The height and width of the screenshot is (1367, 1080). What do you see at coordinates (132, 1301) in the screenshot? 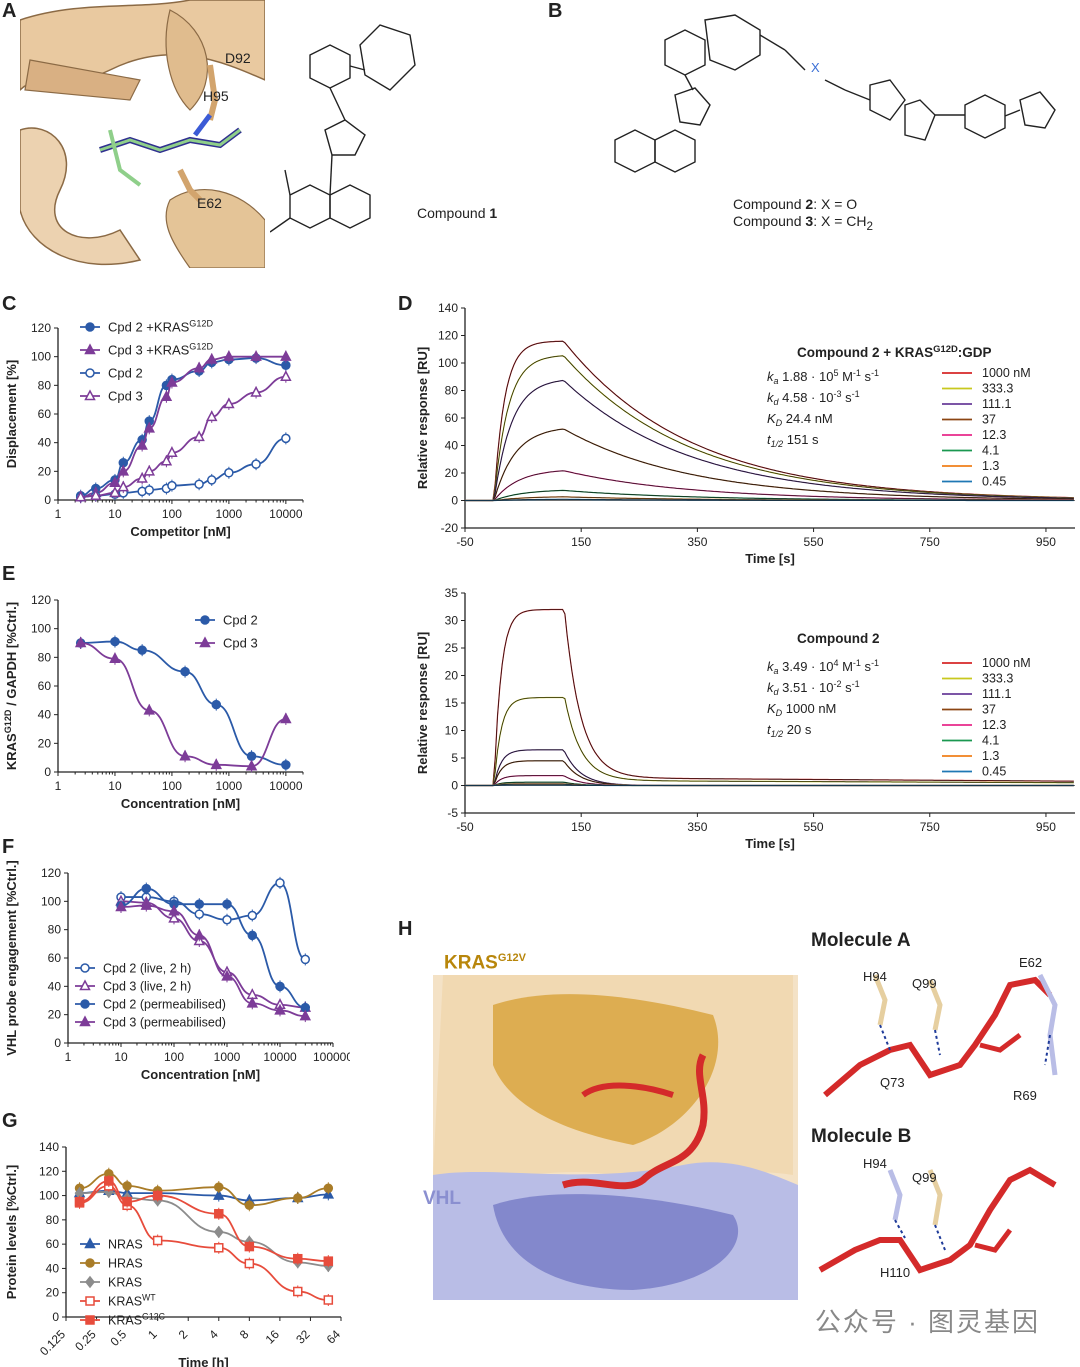
I see `legend-label-3: KRASWT` at bounding box center [132, 1301].